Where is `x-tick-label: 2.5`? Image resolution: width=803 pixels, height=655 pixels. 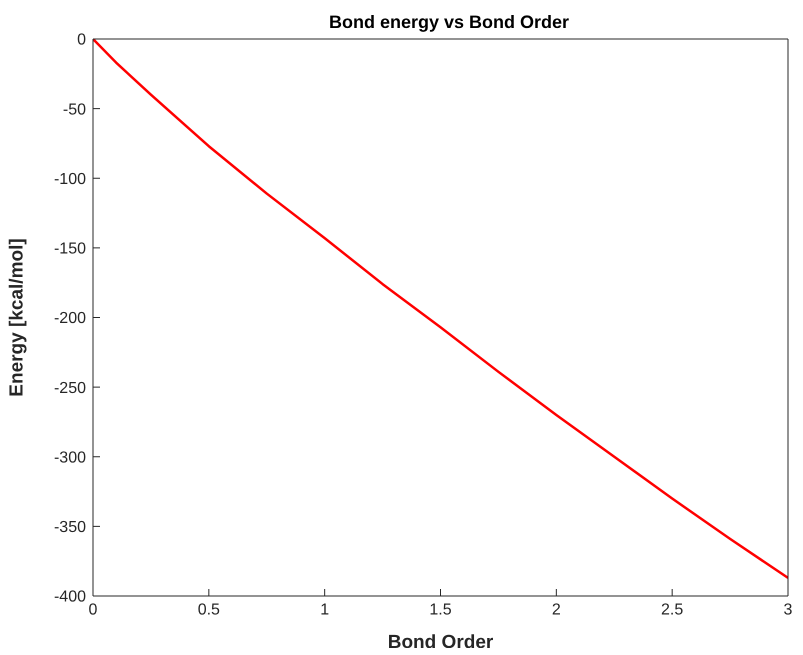 x-tick-label: 2.5 is located at coordinates (672, 609).